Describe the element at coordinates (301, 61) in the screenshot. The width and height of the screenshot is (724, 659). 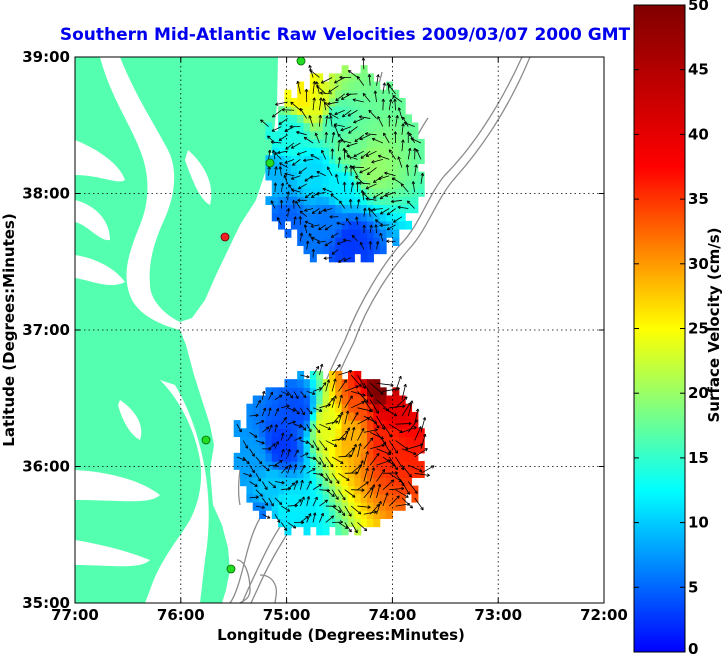
I see `radar-station-marker` at that location.